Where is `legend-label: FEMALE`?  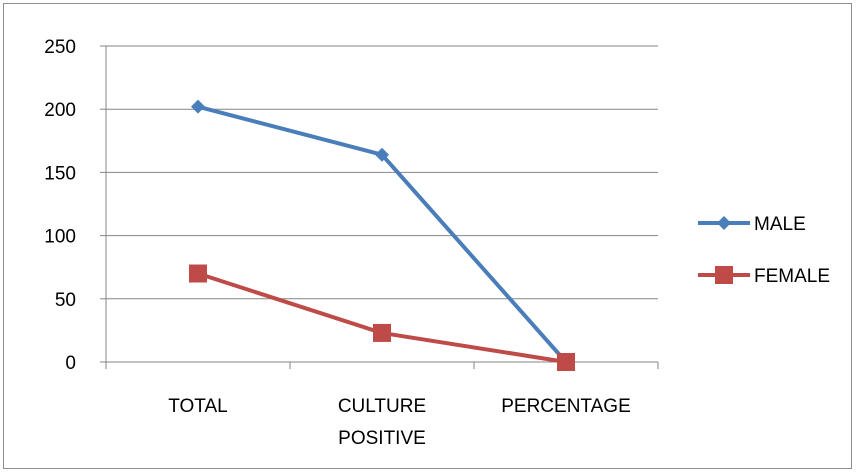 legend-label: FEMALE is located at coordinates (792, 276).